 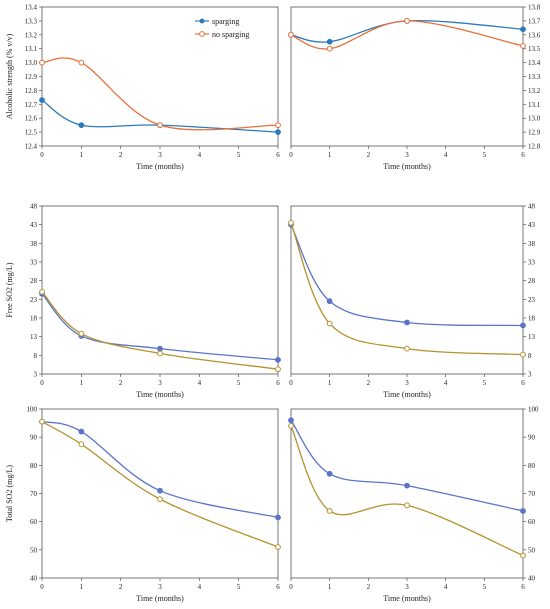 What do you see at coordinates (230, 34) in the screenshot?
I see `legend-label-no-sparging: no sparging` at bounding box center [230, 34].